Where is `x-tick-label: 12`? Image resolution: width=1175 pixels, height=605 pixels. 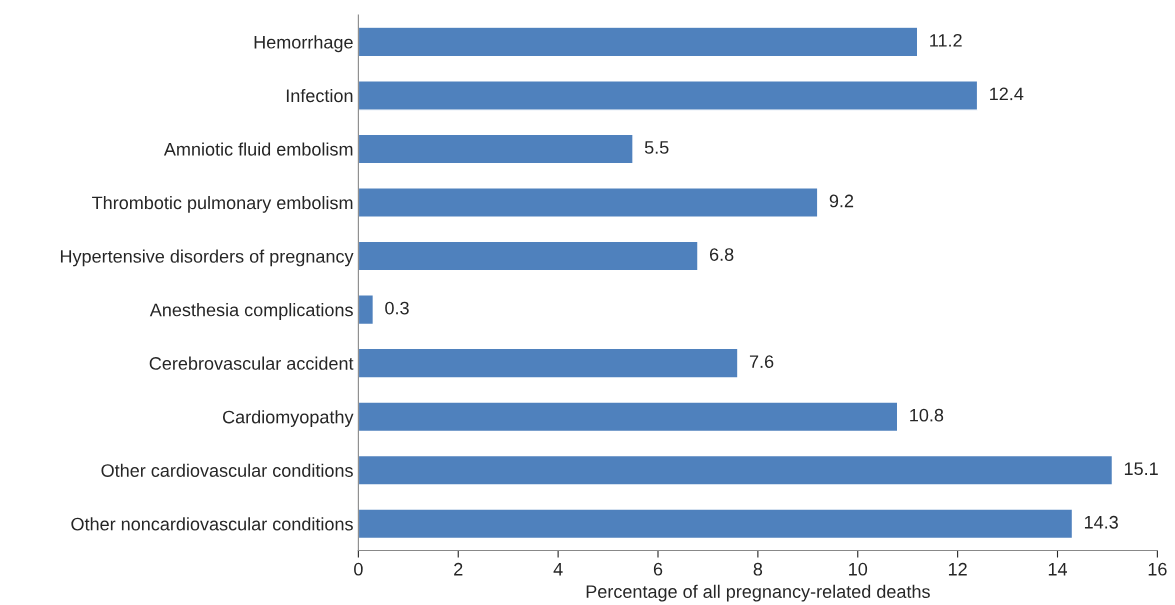 x-tick-label: 12 is located at coordinates (957, 569).